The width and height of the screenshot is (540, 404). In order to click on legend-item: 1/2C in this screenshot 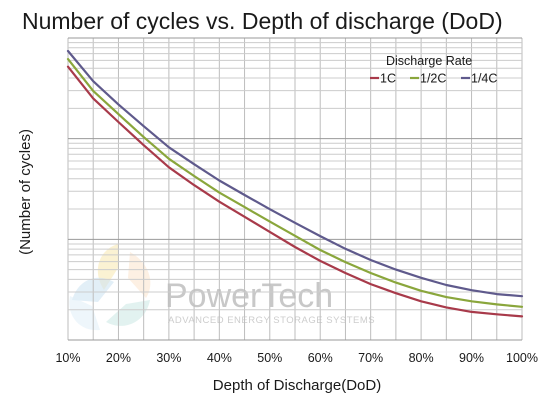, I will do `click(428, 79)`.